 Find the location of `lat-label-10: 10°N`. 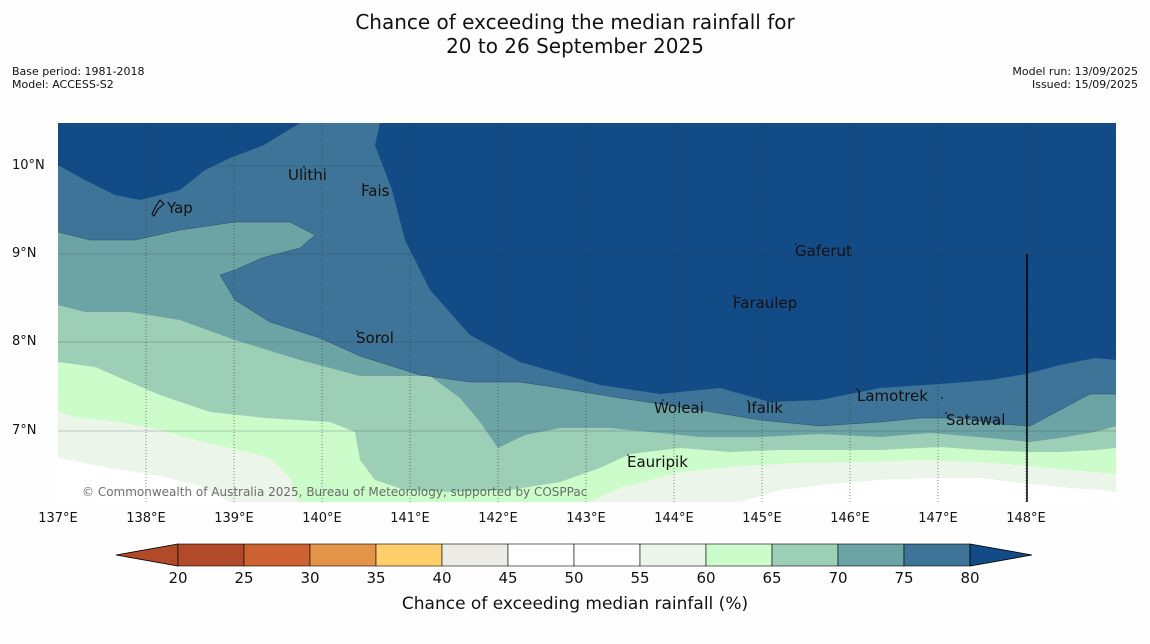

lat-label-10: 10°N is located at coordinates (28, 165).